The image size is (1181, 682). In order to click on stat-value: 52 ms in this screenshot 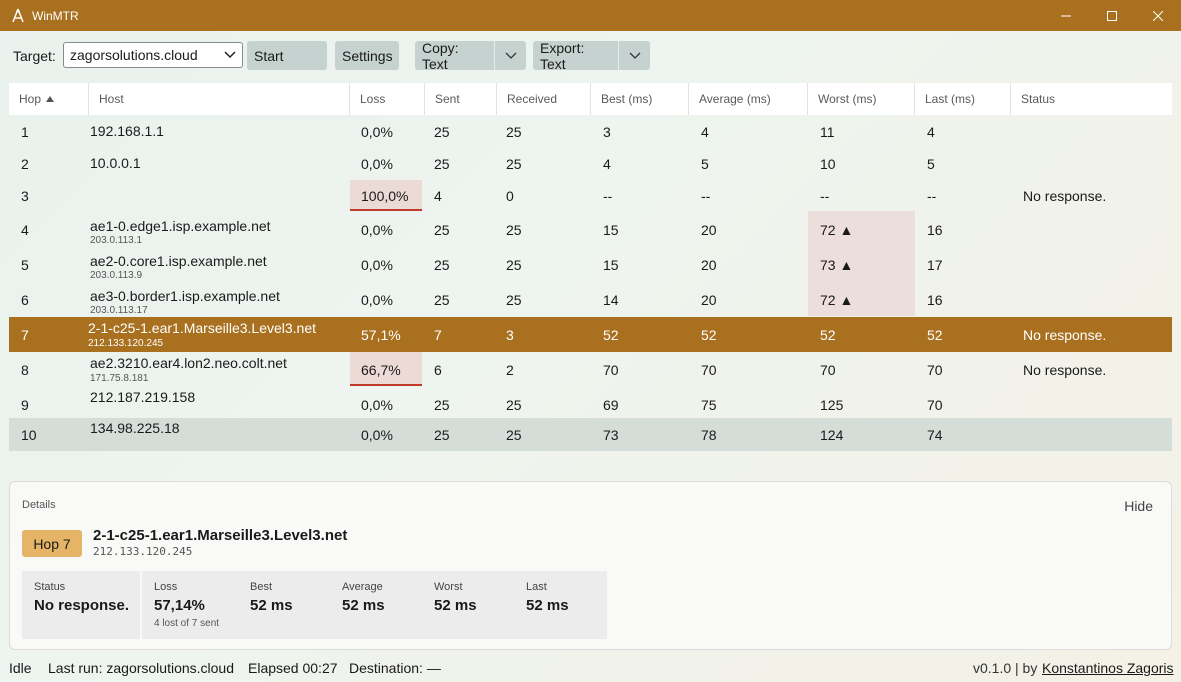, I will do `click(271, 605)`.